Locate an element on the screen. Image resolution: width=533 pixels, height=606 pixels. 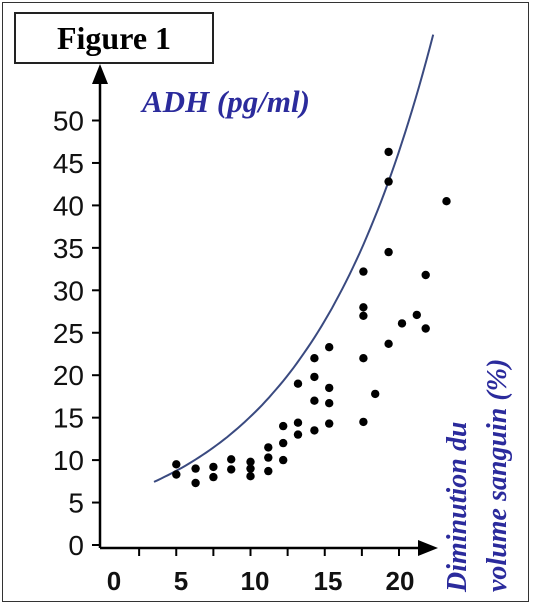
x-axis-title-group-2: volume sanguin (%) is located at coordinates (497, 475).